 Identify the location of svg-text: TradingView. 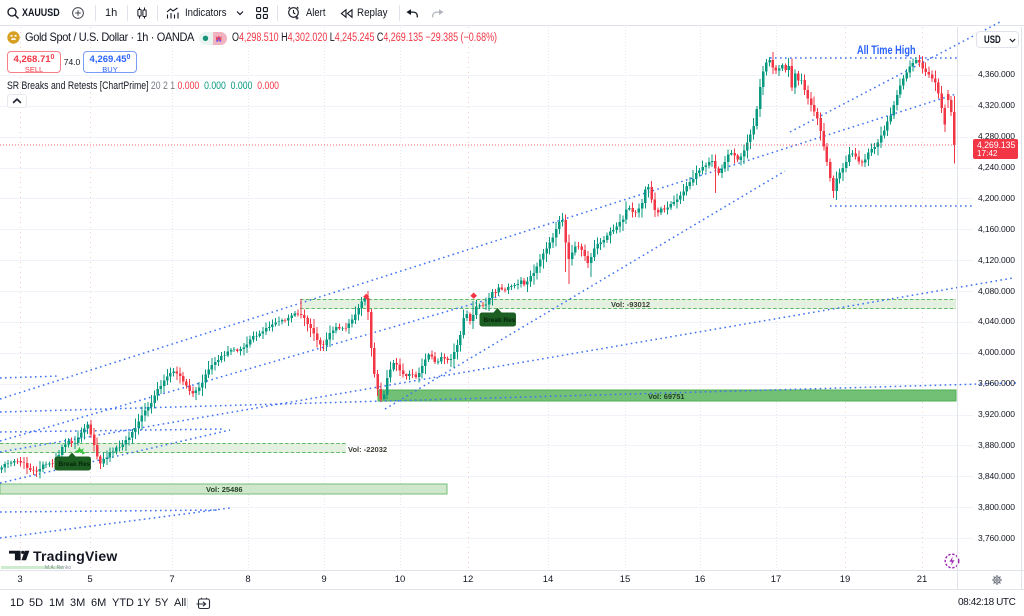
(75, 556).